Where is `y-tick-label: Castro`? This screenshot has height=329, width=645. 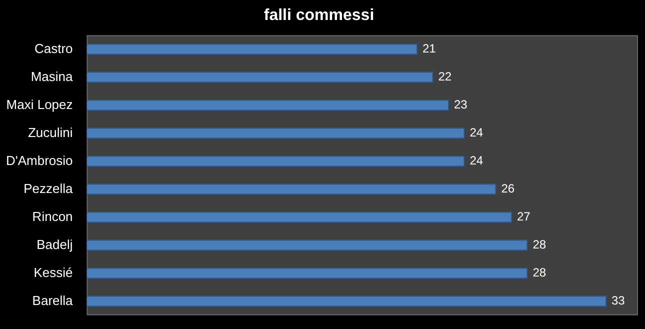 y-tick-label: Castro is located at coordinates (53, 48).